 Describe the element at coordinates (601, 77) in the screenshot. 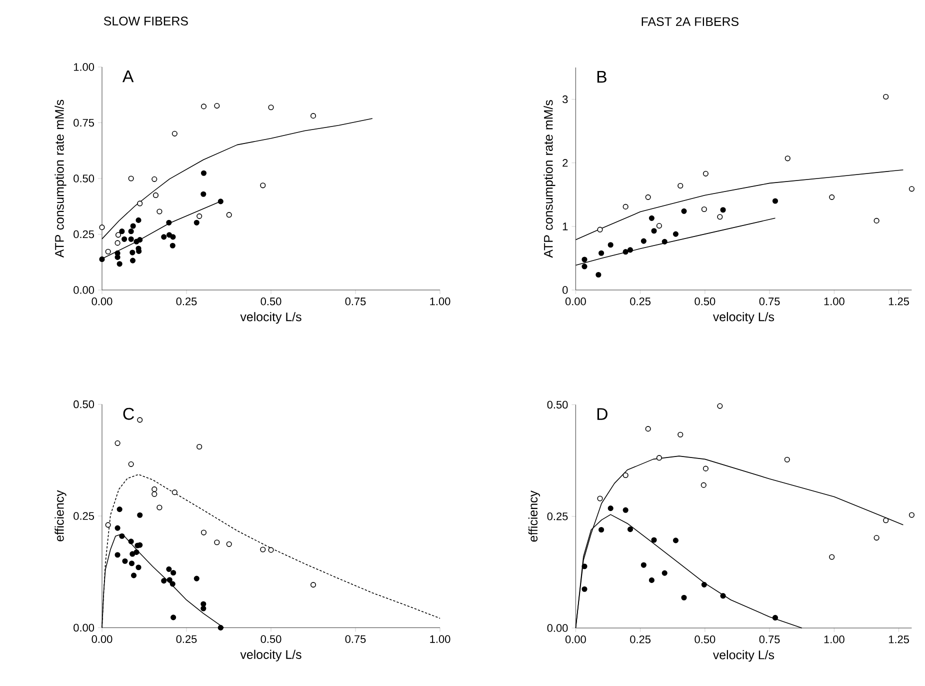

I see `annotation: B` at that location.